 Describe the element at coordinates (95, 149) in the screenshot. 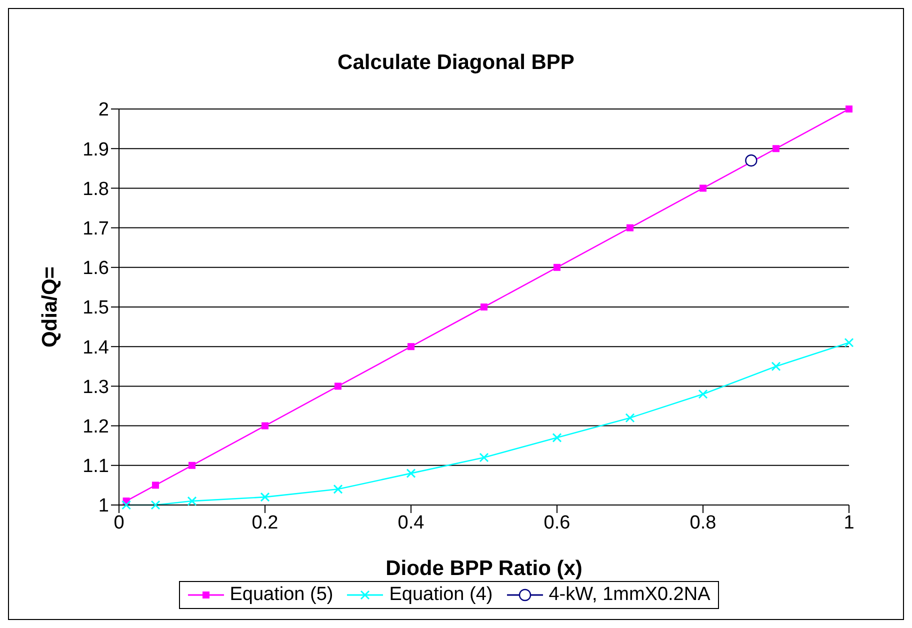

I see `y-tick-label: 1.9` at that location.